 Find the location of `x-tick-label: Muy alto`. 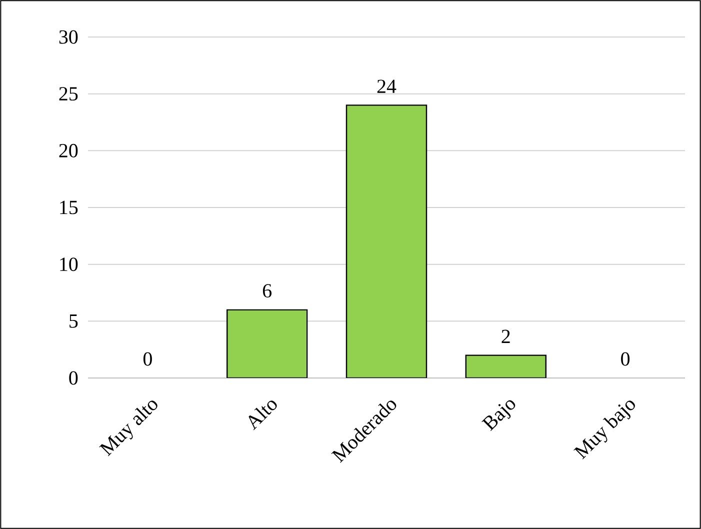

x-tick-label: Muy alto is located at coordinates (128, 428).